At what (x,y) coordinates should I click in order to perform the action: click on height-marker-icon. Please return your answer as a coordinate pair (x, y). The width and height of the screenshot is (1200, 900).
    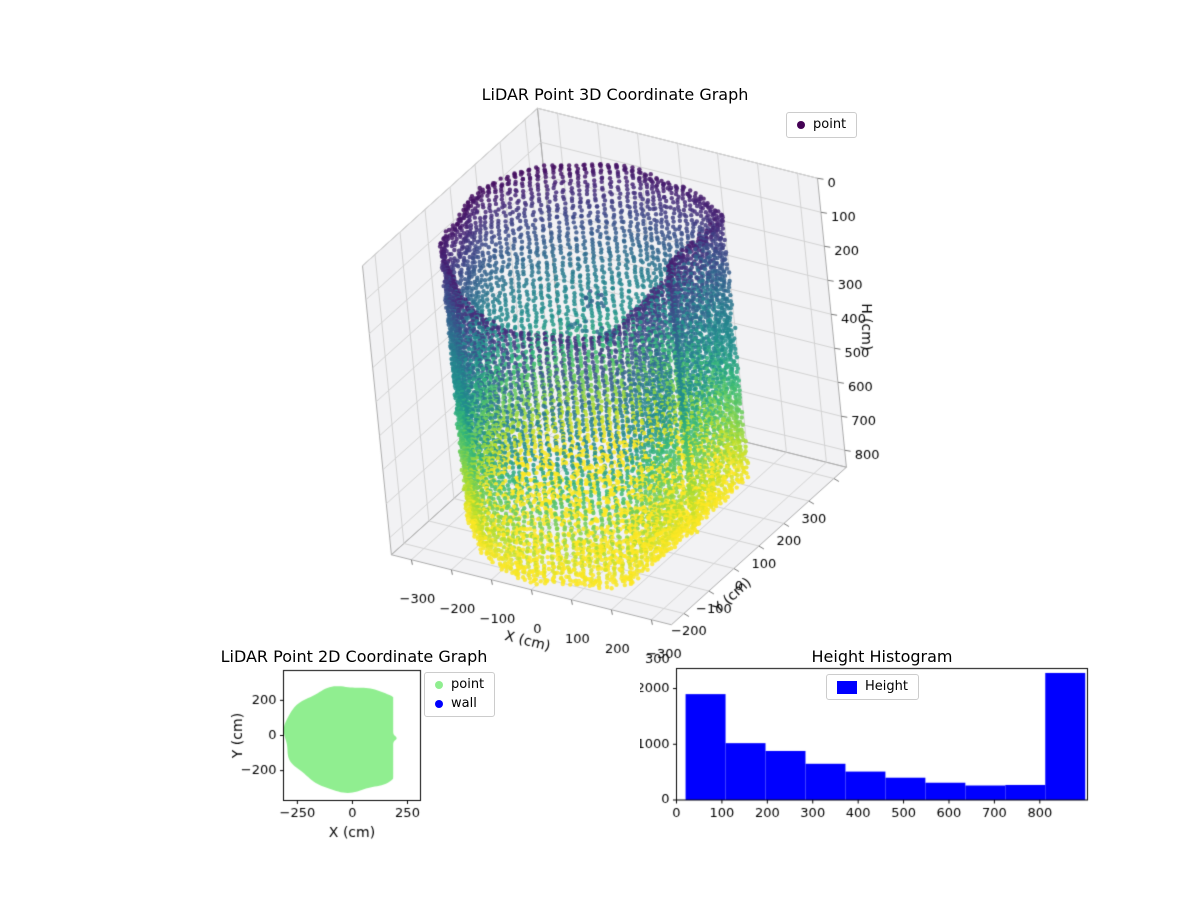
    Looking at the image, I should click on (847, 687).